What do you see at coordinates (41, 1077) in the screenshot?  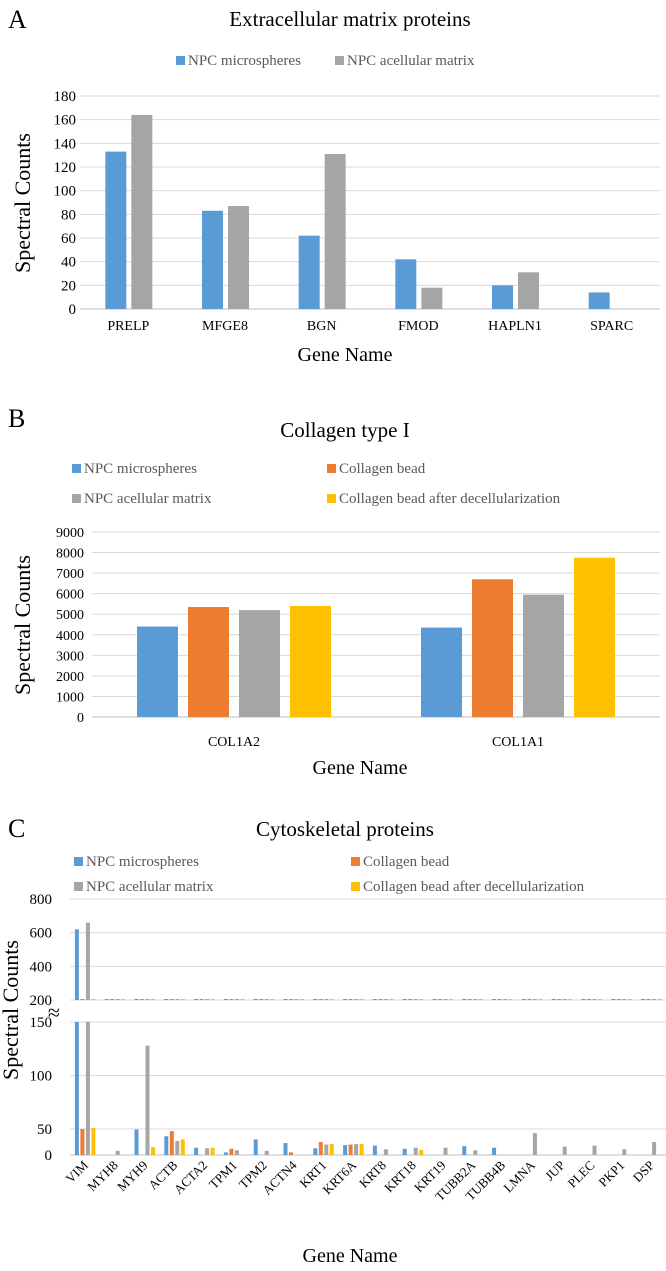 I see `y-tick-label: 100` at bounding box center [41, 1077].